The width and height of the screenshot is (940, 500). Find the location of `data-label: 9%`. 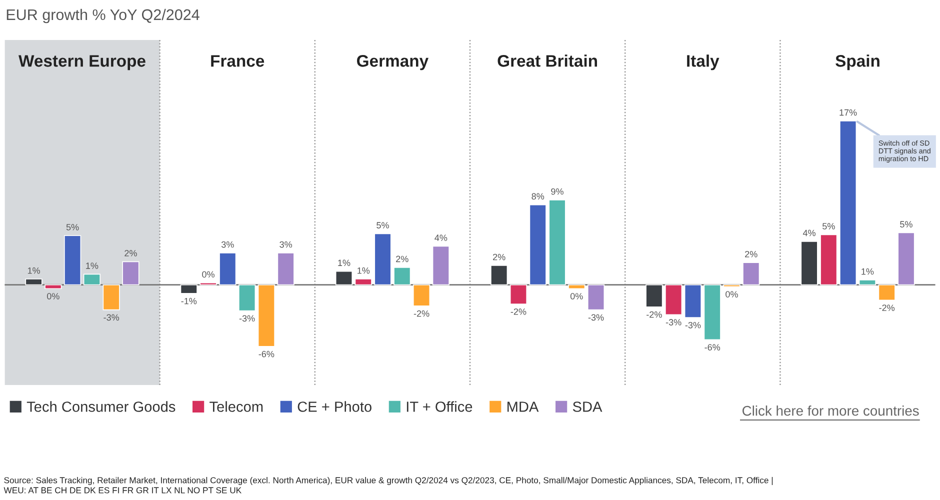

data-label: 9% is located at coordinates (557, 191).